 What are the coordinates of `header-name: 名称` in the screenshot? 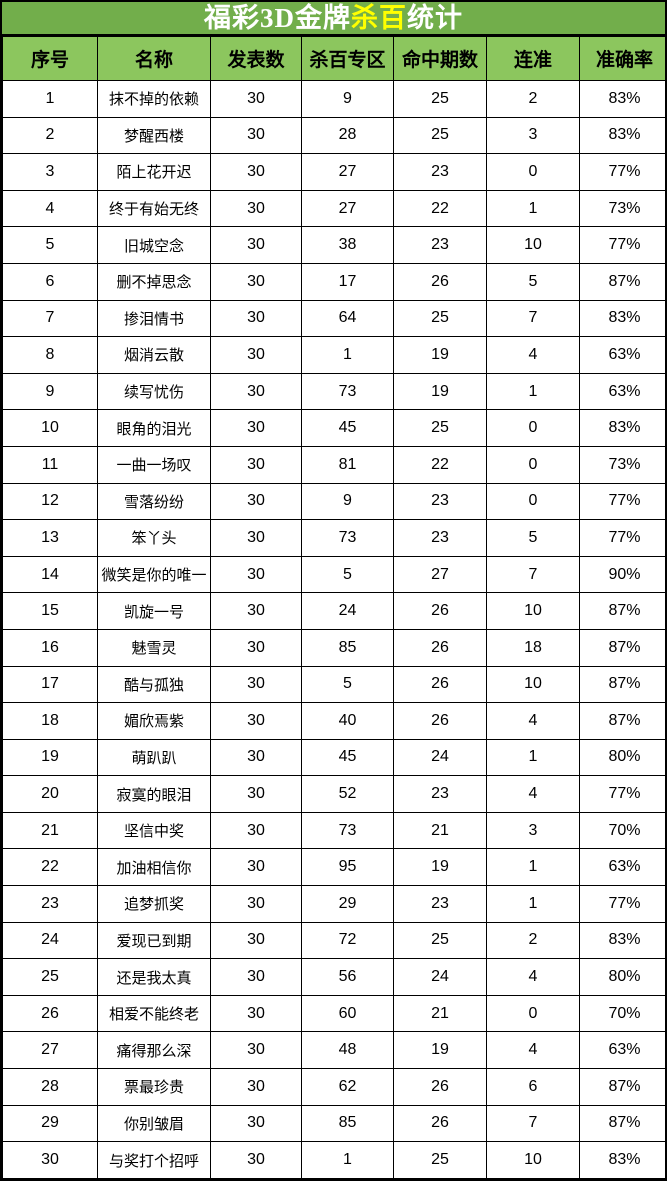 It's located at (154, 58).